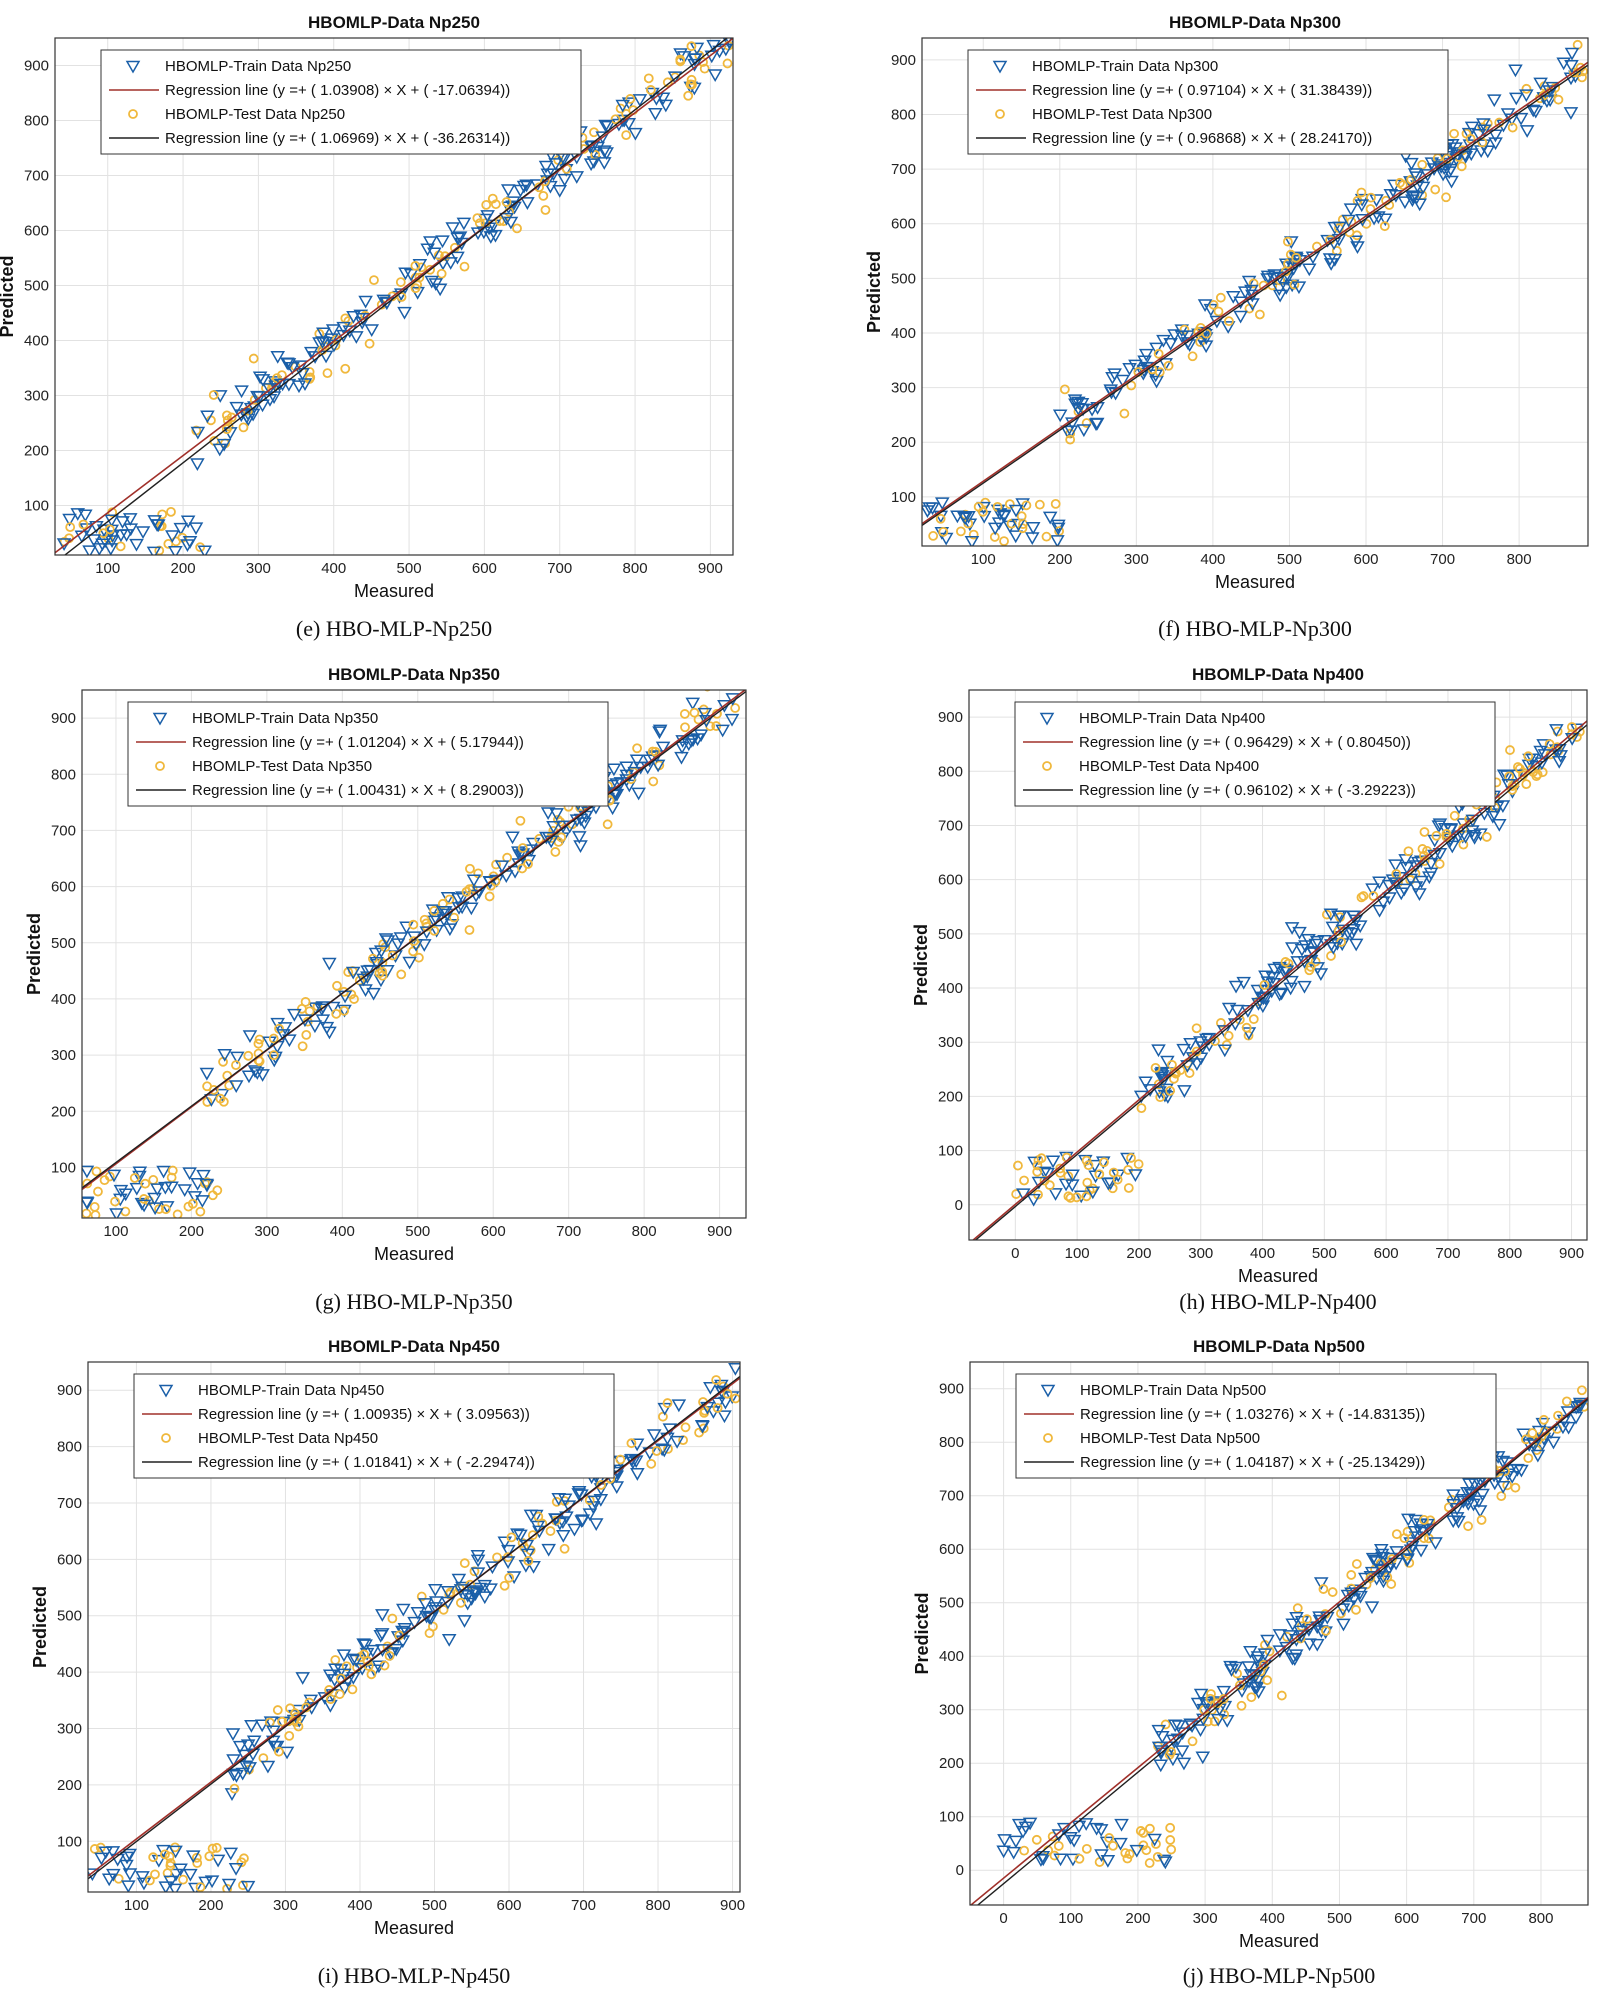 This screenshot has width=1624, height=2011. Describe the element at coordinates (63, 1055) in the screenshot. I see `y-tick-label: 300` at that location.